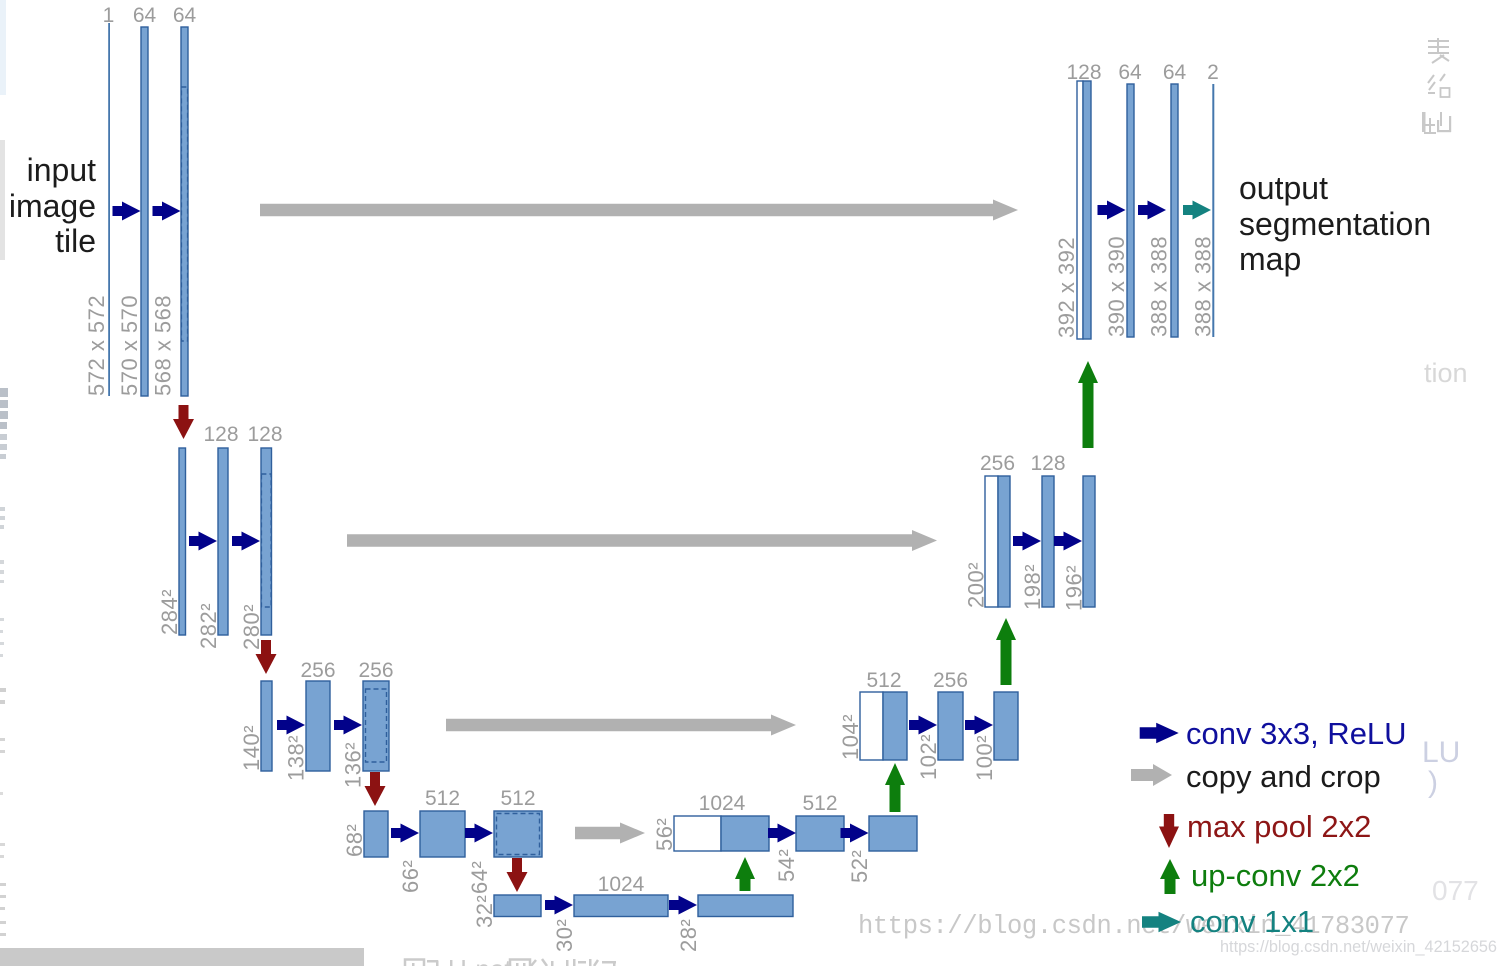  Describe the element at coordinates (688, 935) in the screenshot. I see `svg-text: 28²` at that location.